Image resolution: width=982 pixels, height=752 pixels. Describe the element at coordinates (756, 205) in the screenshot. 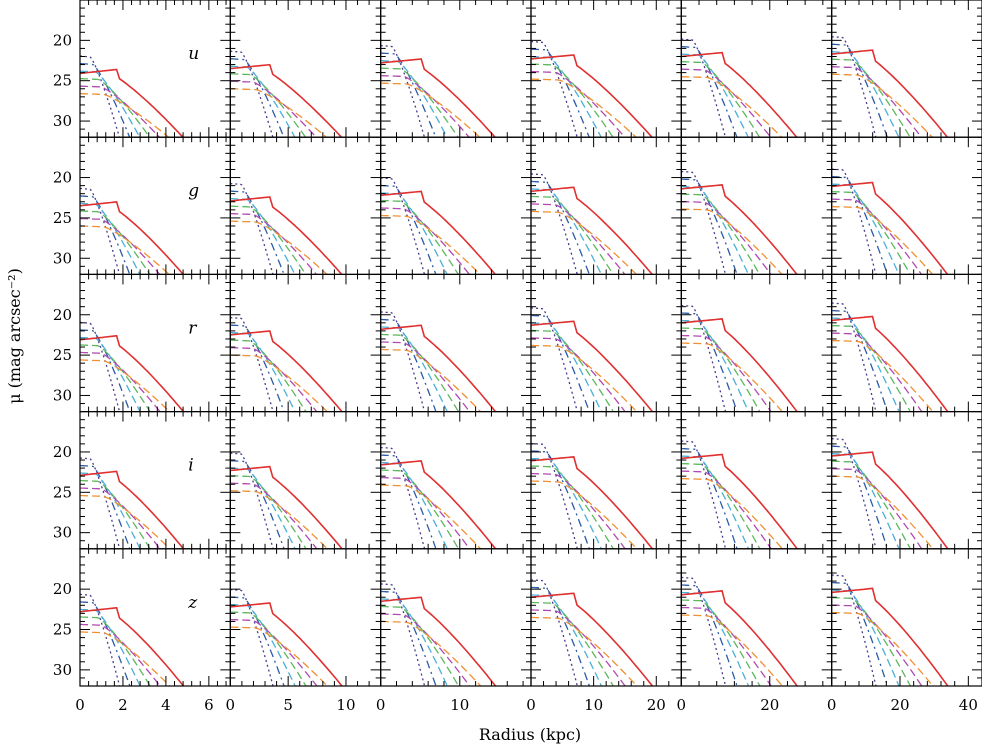

I see `panel-r1-c4` at that location.